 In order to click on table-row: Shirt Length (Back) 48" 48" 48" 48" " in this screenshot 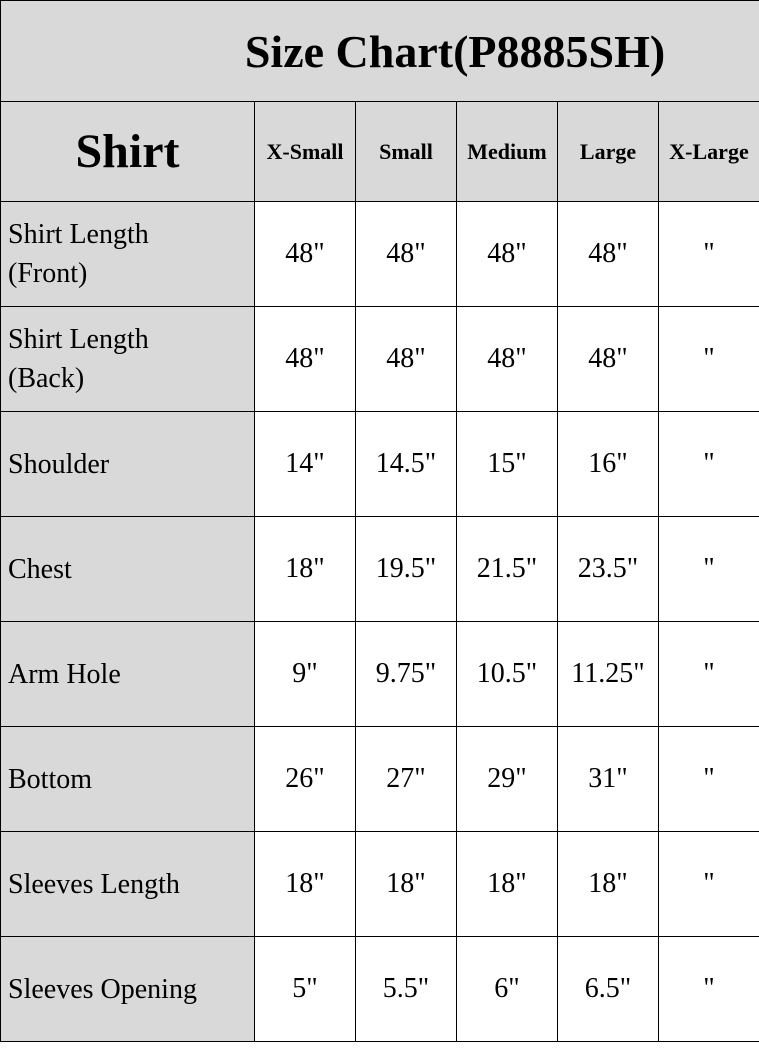, I will do `click(379, 359)`.